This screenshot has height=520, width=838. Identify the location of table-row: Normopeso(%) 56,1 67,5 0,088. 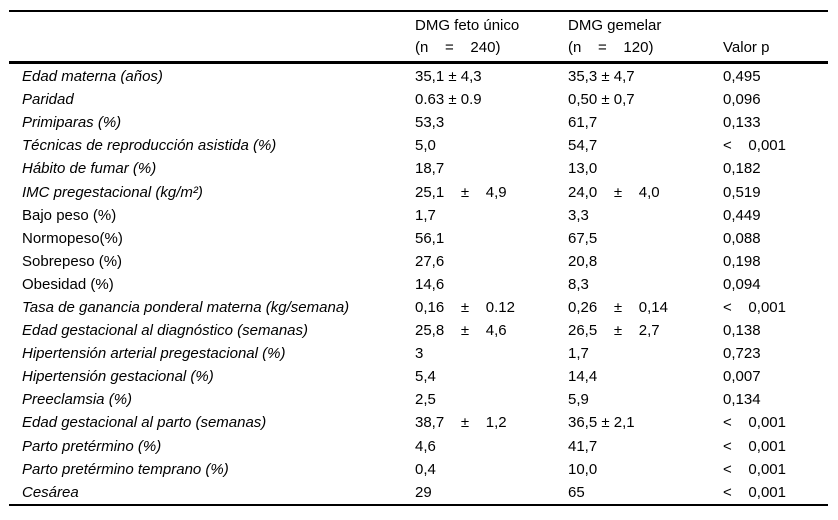
(419, 238).